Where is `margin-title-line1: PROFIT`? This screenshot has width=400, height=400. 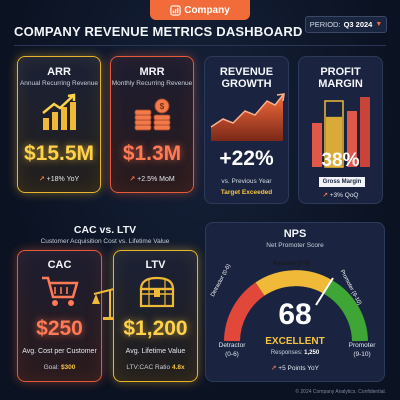 margin-title-line1: PROFIT is located at coordinates (340, 72).